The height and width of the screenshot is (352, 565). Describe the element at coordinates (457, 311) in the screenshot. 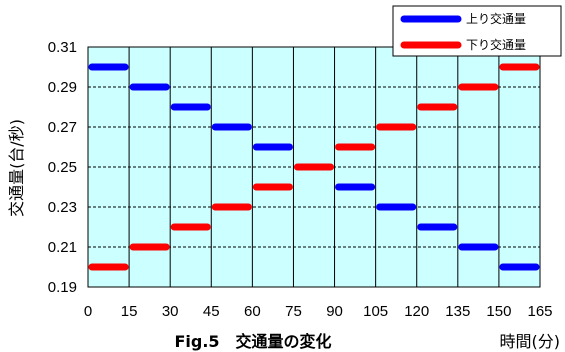

I see `x-tick-label: 135` at that location.